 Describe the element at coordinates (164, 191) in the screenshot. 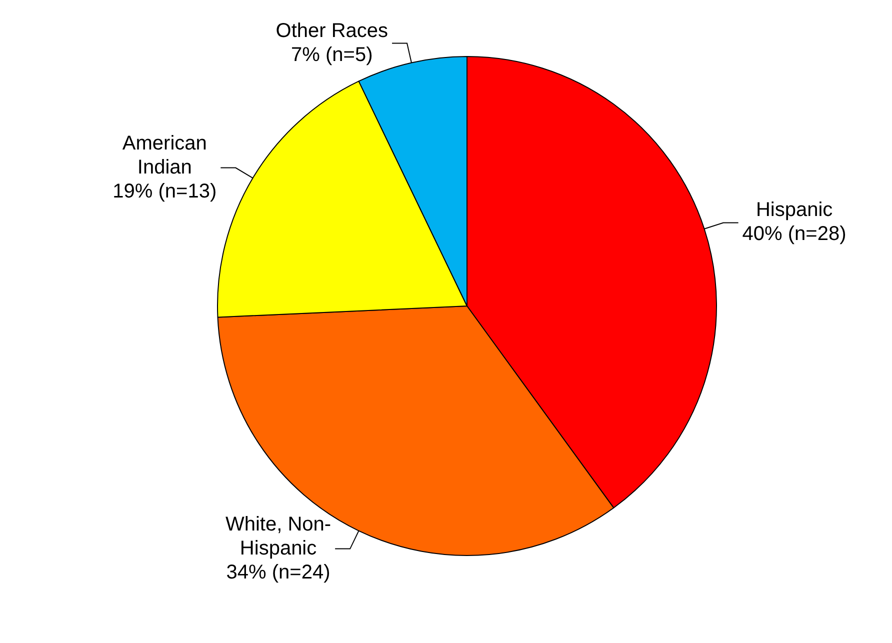

I see `data-label: 19% (n=13)` at that location.